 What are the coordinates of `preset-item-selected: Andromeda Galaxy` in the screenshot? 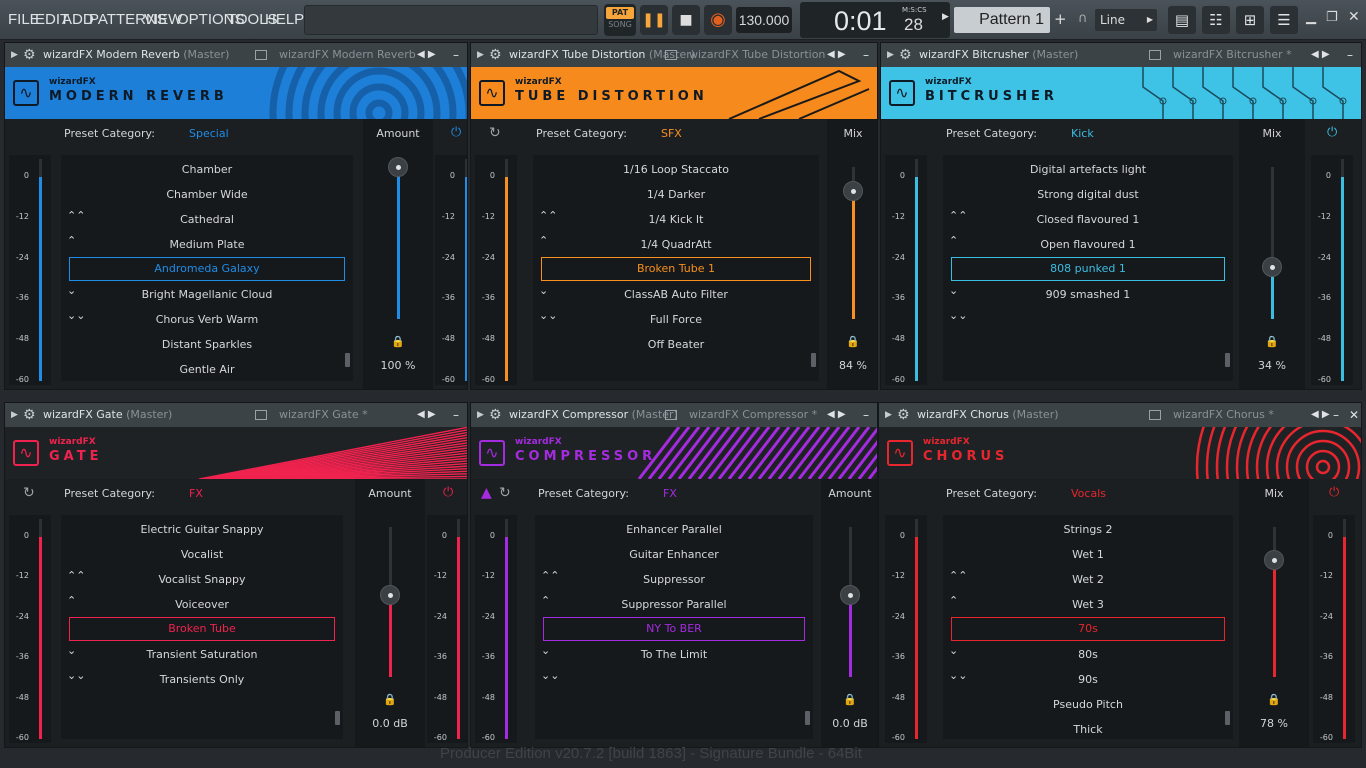 It's located at (207, 269).